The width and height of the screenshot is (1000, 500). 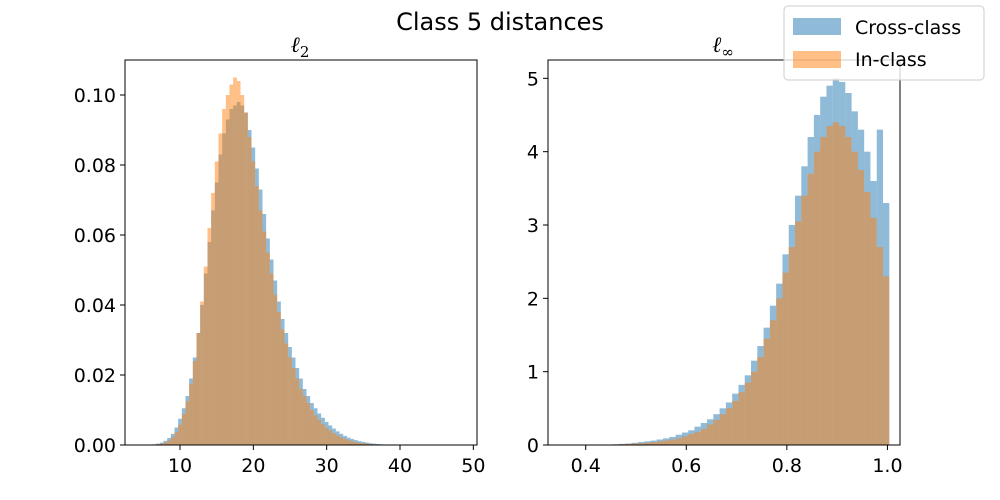 What do you see at coordinates (533, 153) in the screenshot?
I see `y-tick-label: 4` at bounding box center [533, 153].